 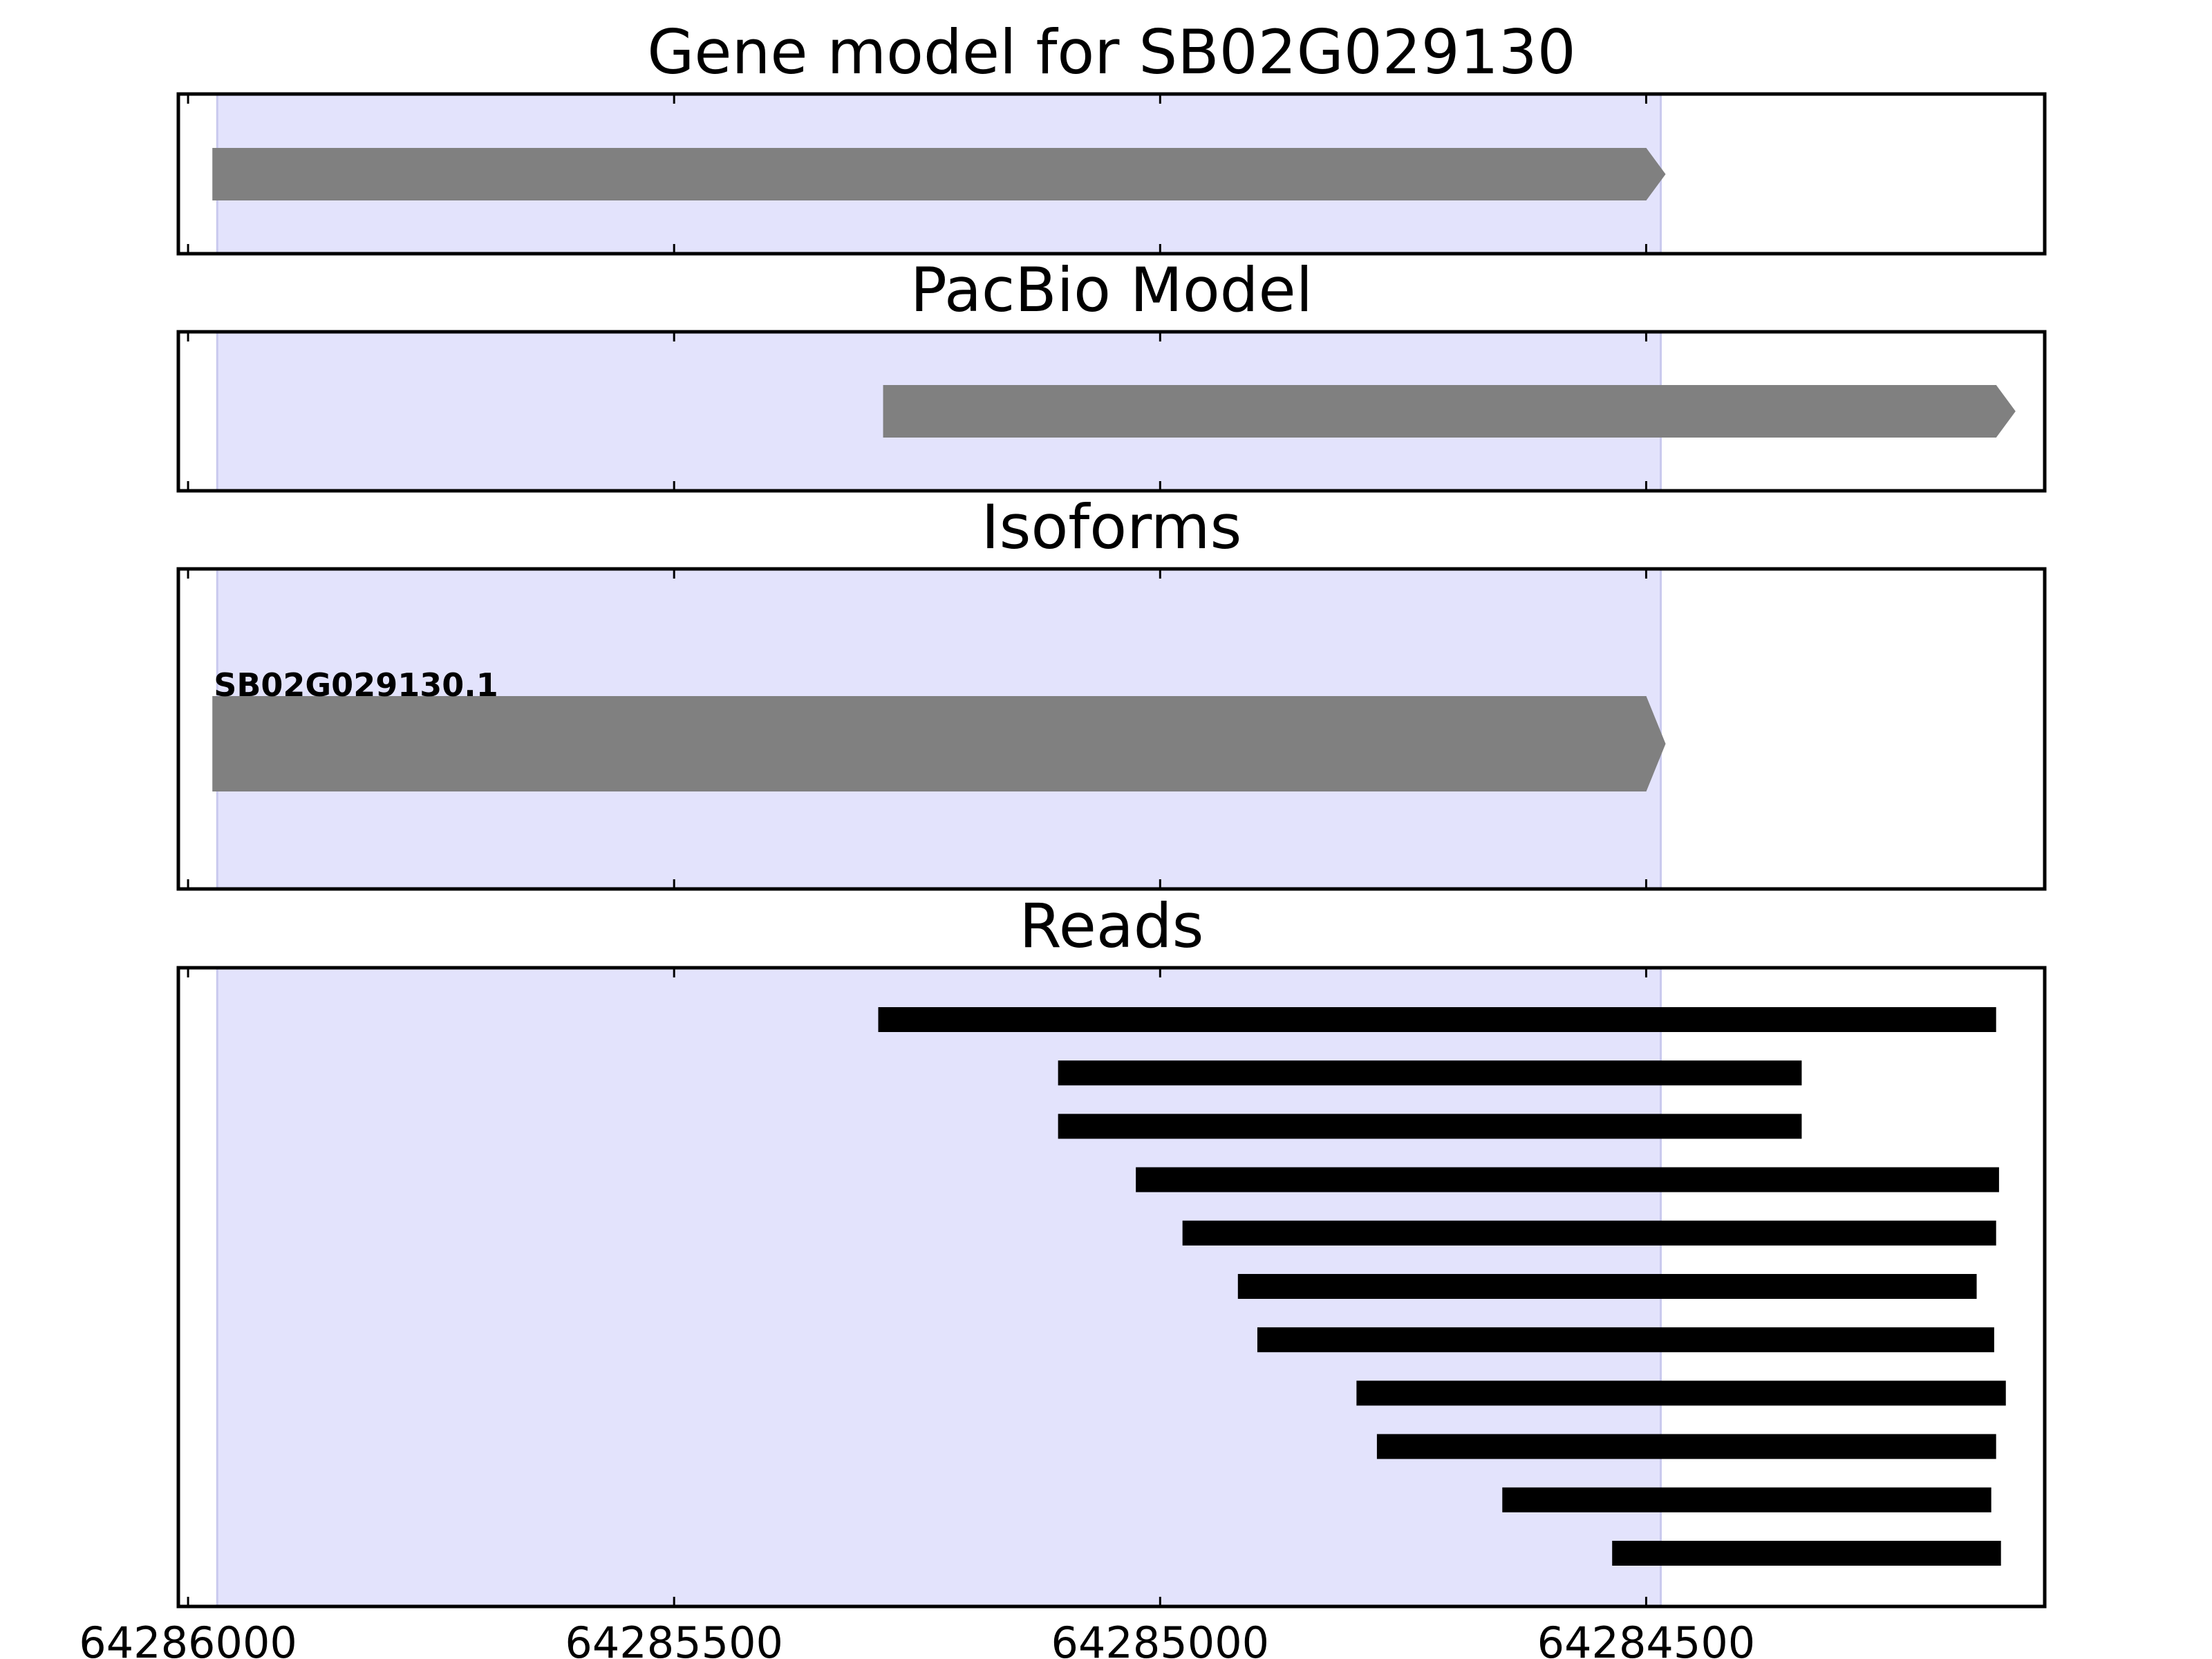 What do you see at coordinates (1647, 1638) in the screenshot?
I see `x-tick-label: 64284500` at bounding box center [1647, 1638].